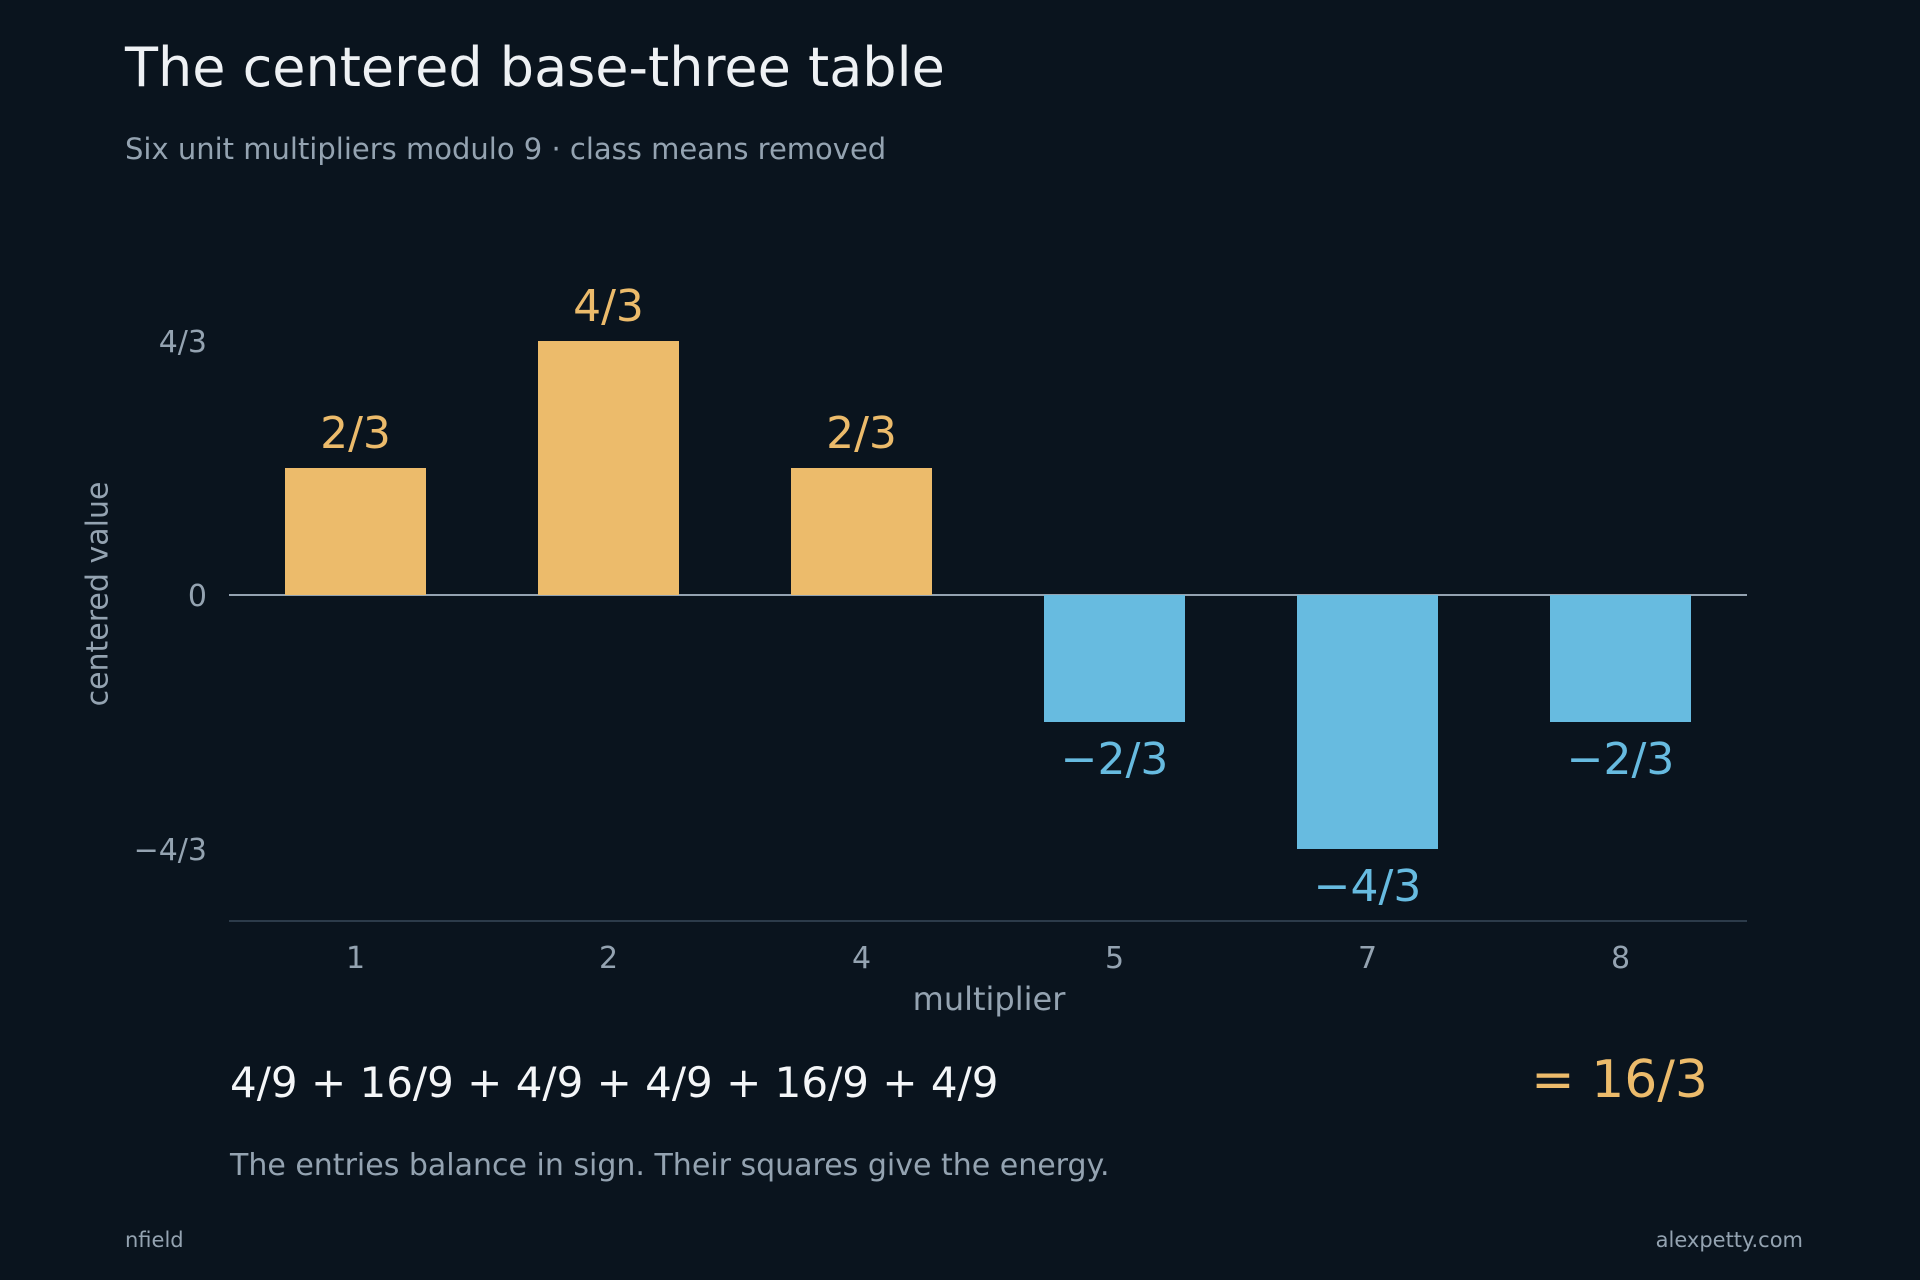 Image resolution: width=1920 pixels, height=1280 pixels. I want to click on chart-title: The centered base-three table, so click(535, 67).